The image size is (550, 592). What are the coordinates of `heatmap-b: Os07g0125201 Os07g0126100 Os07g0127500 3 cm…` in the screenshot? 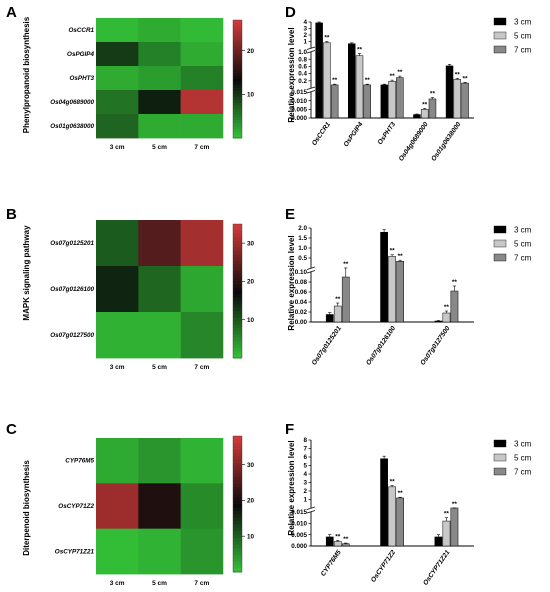 It's located at (152, 295).